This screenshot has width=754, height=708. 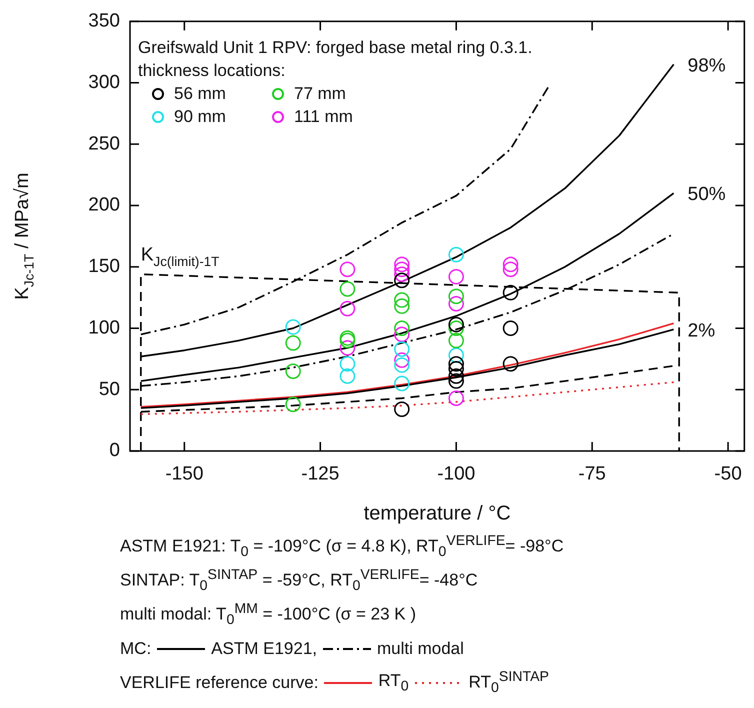 What do you see at coordinates (728, 474) in the screenshot?
I see `x-tick-label: -50` at bounding box center [728, 474].